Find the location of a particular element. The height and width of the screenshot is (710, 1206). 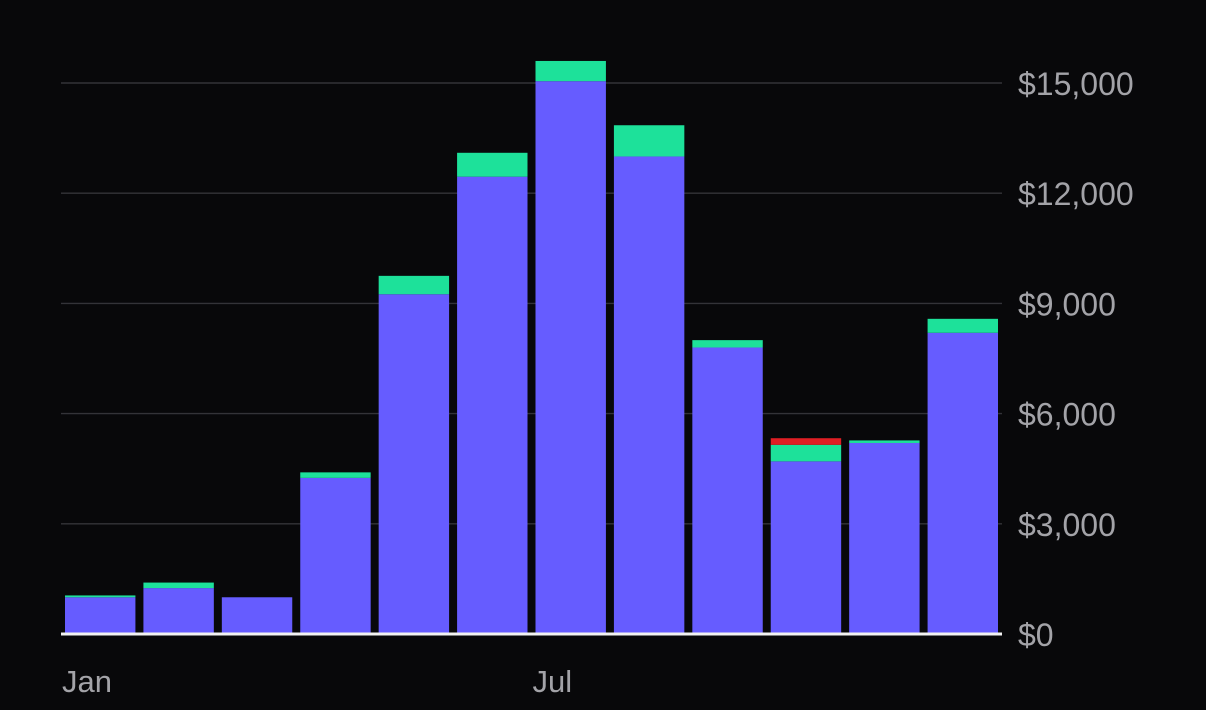

y-tick-label: $6,000 is located at coordinates (1067, 415).